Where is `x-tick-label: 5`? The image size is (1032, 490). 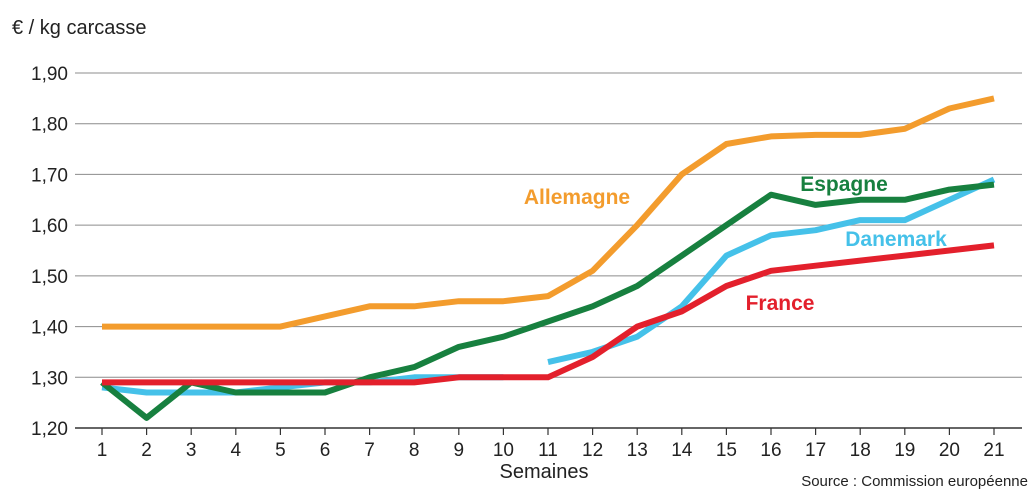 x-tick-label: 5 is located at coordinates (280, 450).